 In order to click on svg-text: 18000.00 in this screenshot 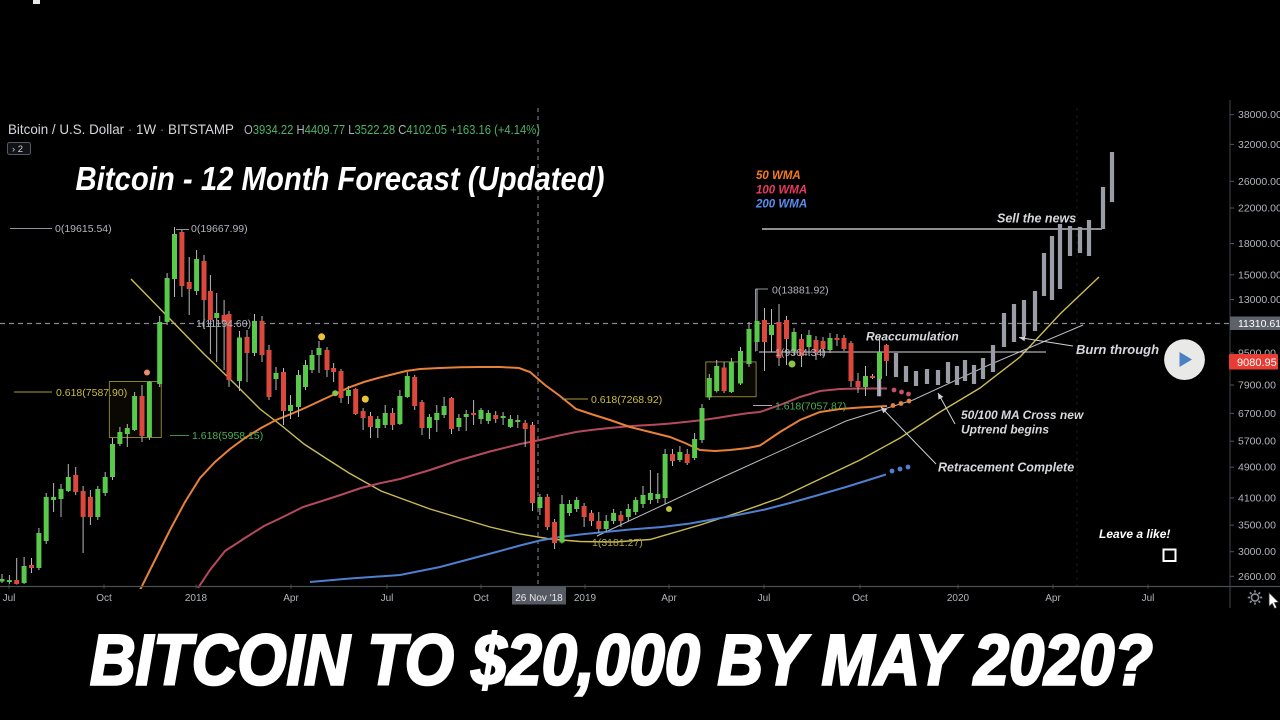, I will do `click(1259, 244)`.